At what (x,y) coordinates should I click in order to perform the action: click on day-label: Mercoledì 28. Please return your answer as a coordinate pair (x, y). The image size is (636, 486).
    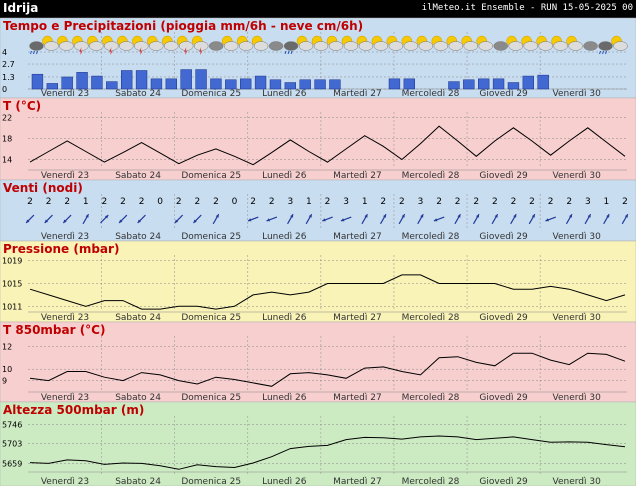
    Looking at the image, I should click on (431, 398).